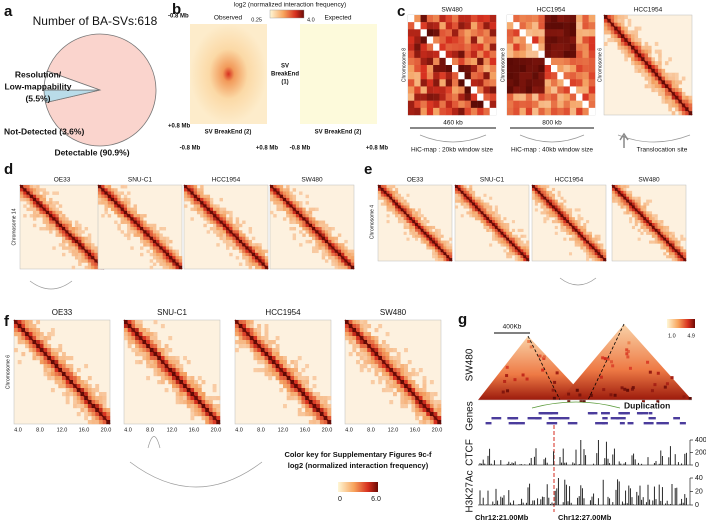  What do you see at coordinates (502, 517) in the screenshot?
I see `coordinate: Chr12:21.00Mb` at bounding box center [502, 517].